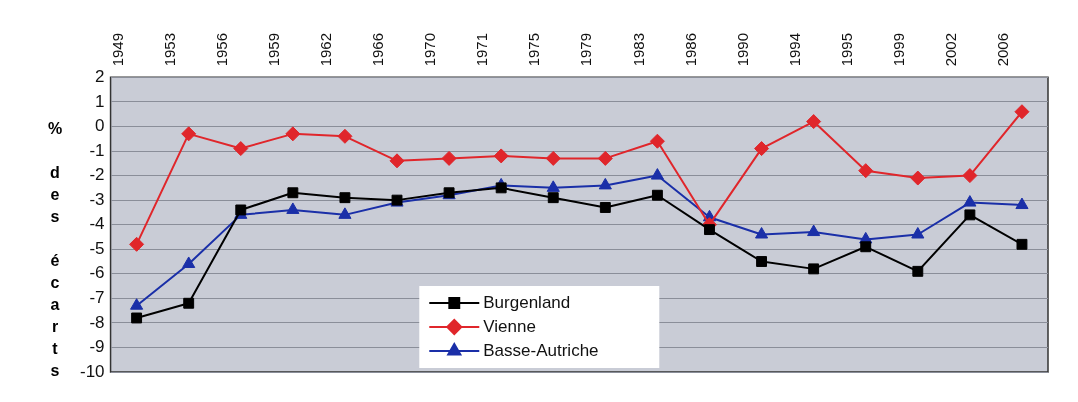  What do you see at coordinates (100, 77) in the screenshot?
I see `y-tick-label: 2` at bounding box center [100, 77].